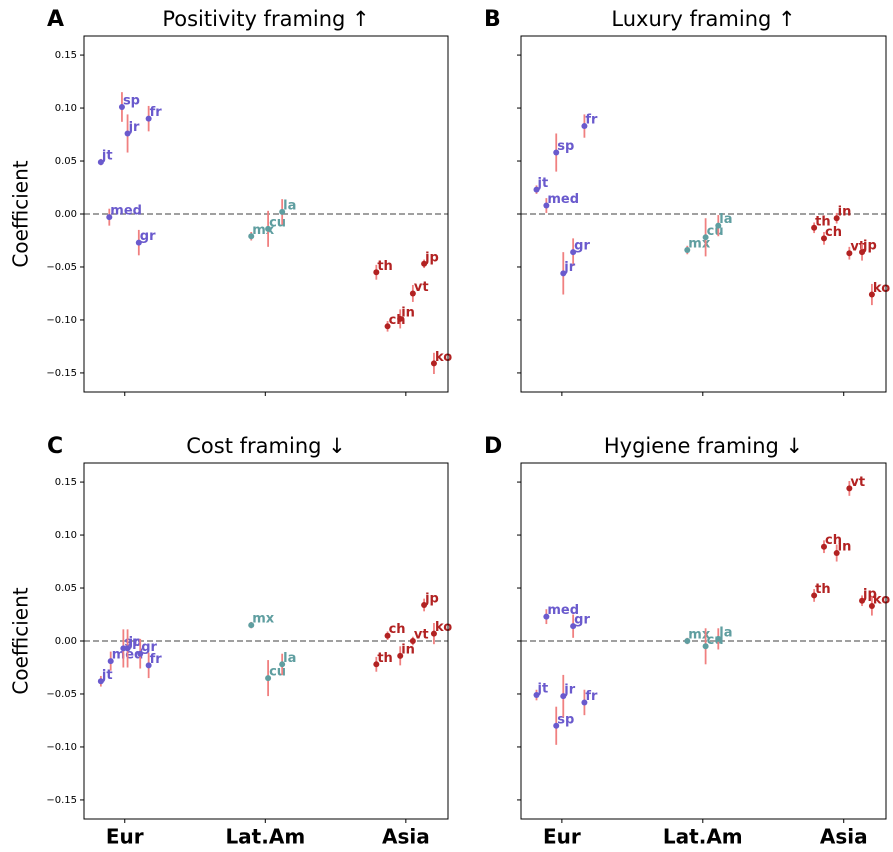  What do you see at coordinates (703, 19) in the screenshot?
I see `panel-title: Luxury framing ↑` at bounding box center [703, 19].